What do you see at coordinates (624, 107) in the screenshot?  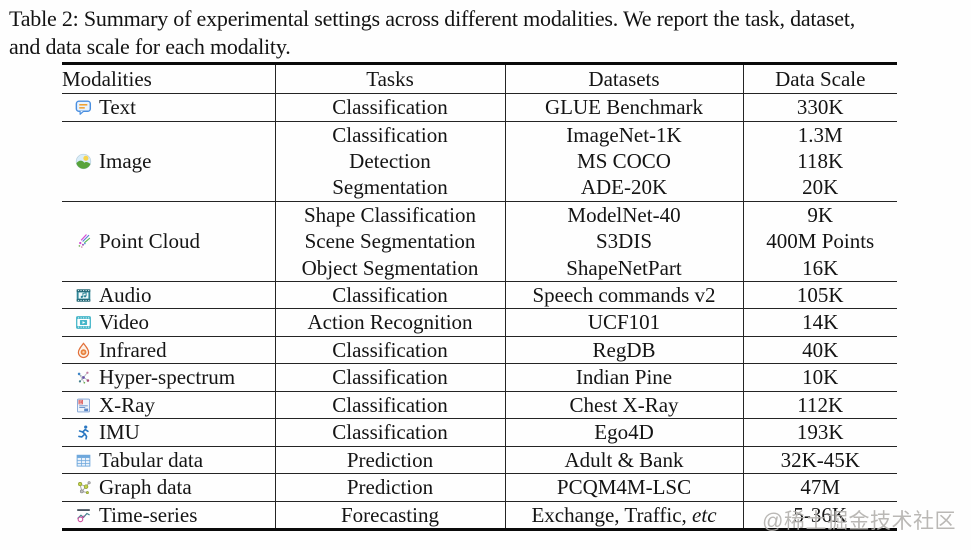 I see `datasets-cell: GLUE Benchmark` at bounding box center [624, 107].